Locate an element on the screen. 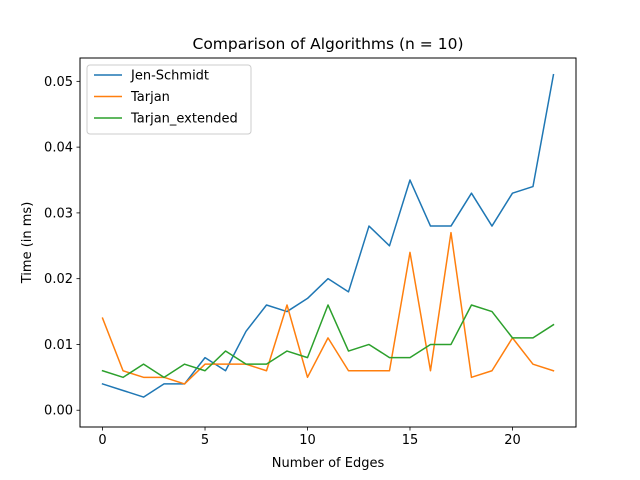 The height and width of the screenshot is (480, 640). legend: Jen-Schmidt Tarjan Tarjan_extended is located at coordinates (169, 99).